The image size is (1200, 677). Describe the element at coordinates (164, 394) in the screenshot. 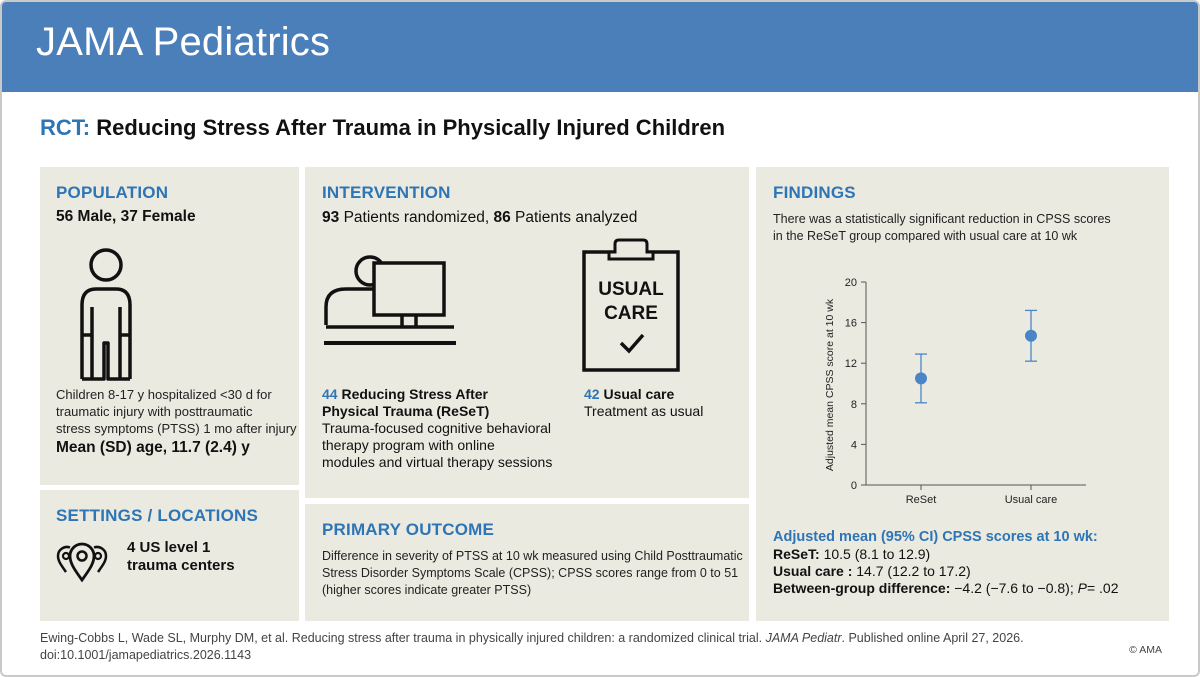

I see `population-desc-line: Children 8-17 y hospitalized <30 d for` at that location.